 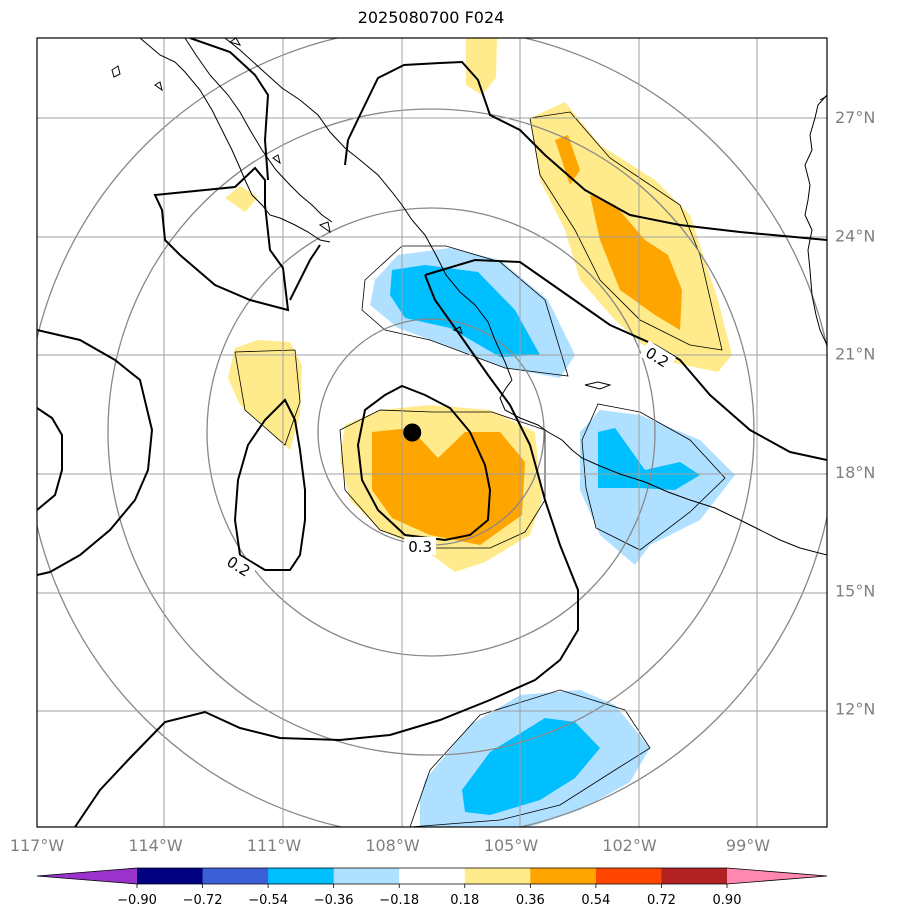 I want to click on lon-tick-label: 117°W, so click(x=37, y=845).